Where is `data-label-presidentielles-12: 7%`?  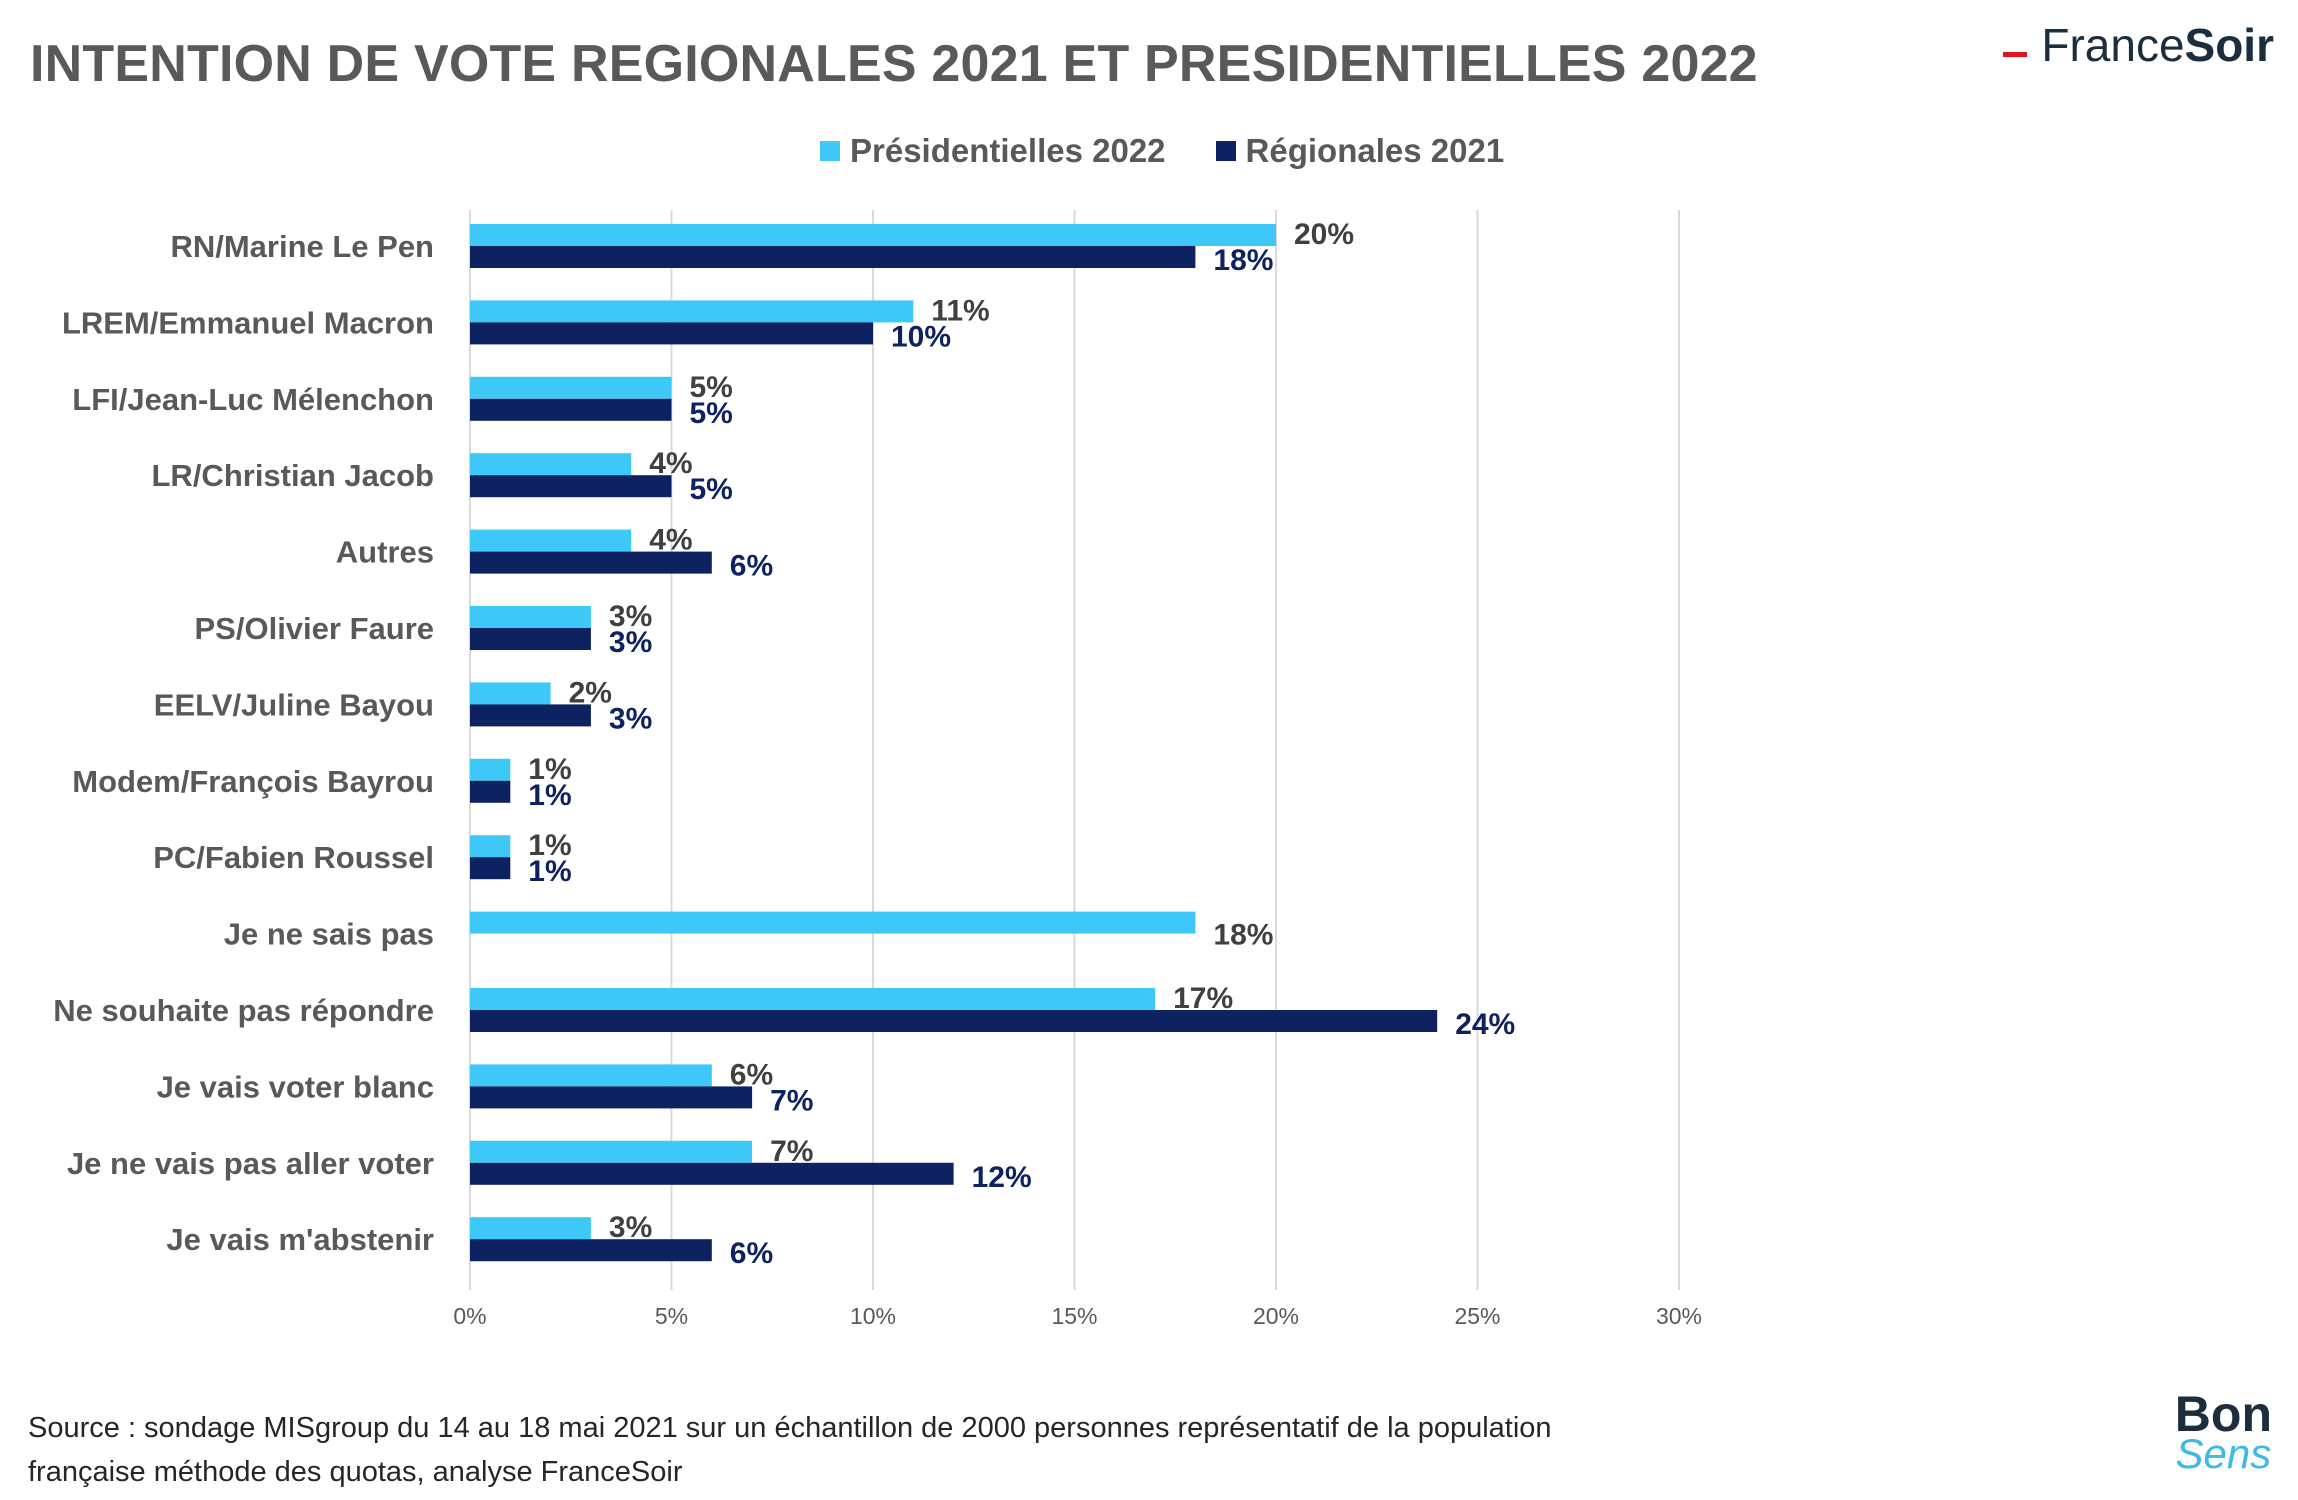 data-label-presidentielles-12: 7% is located at coordinates (791, 1151).